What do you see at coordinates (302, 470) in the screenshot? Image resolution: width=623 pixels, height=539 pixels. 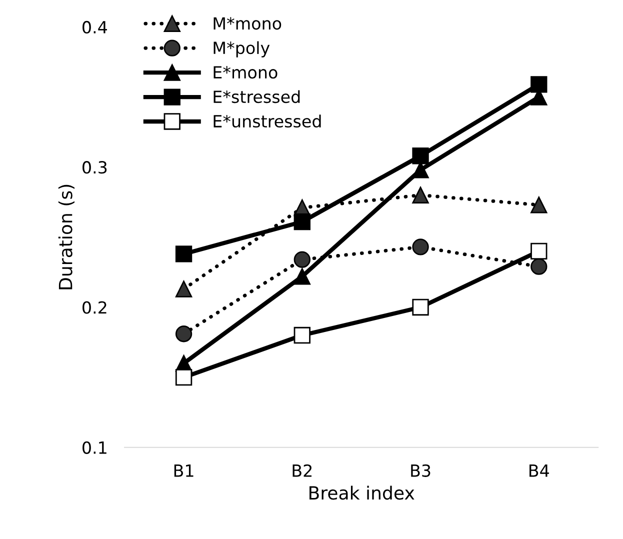 I see `x-tick-label: B2` at bounding box center [302, 470].